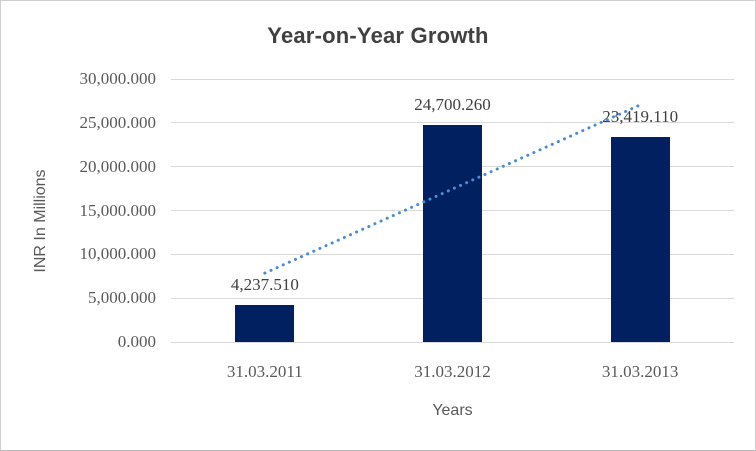 The width and height of the screenshot is (756, 451). What do you see at coordinates (118, 122) in the screenshot?
I see `y-tick-label: 25,000.000` at bounding box center [118, 122].